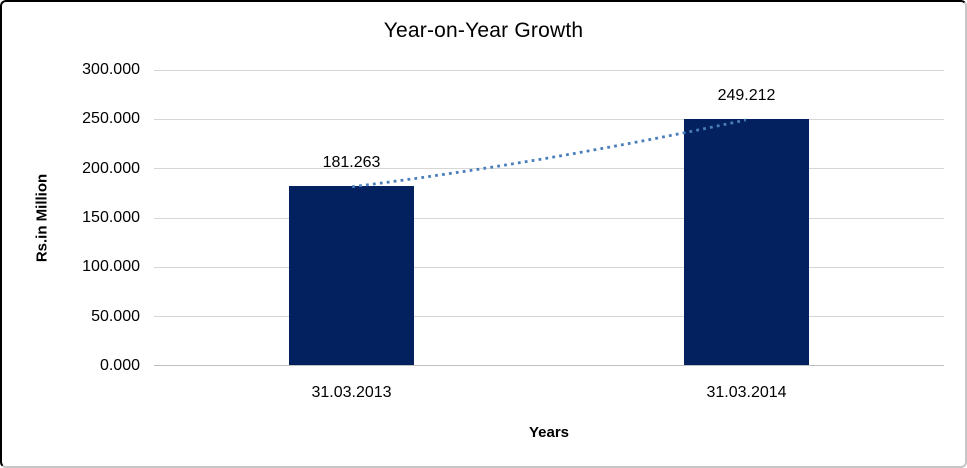 The width and height of the screenshot is (967, 468). Describe the element at coordinates (351, 163) in the screenshot. I see `bar-data-label: 181.263` at that location.